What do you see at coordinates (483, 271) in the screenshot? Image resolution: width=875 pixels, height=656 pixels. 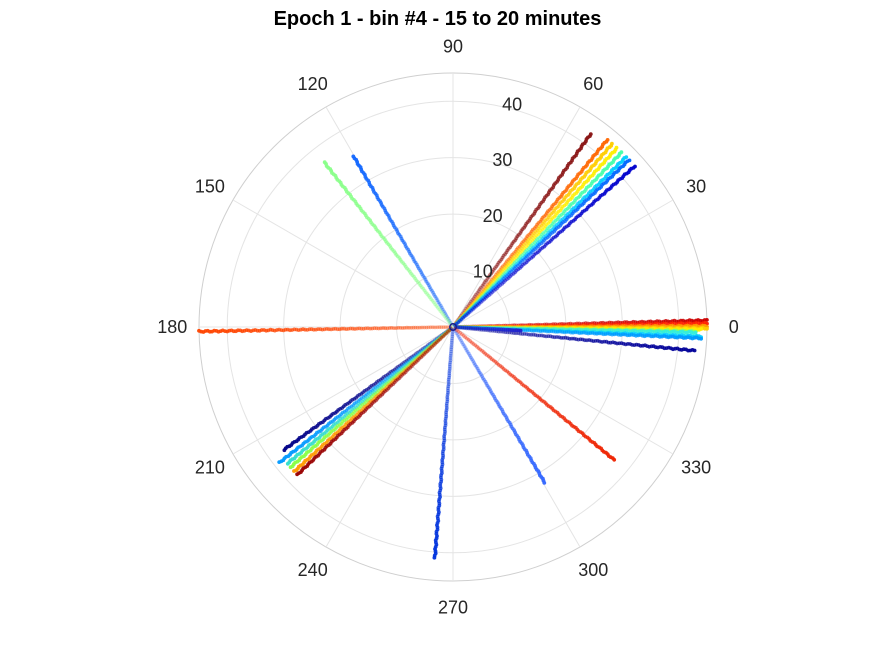 I see `r-tick-label-10: 10` at bounding box center [483, 271].